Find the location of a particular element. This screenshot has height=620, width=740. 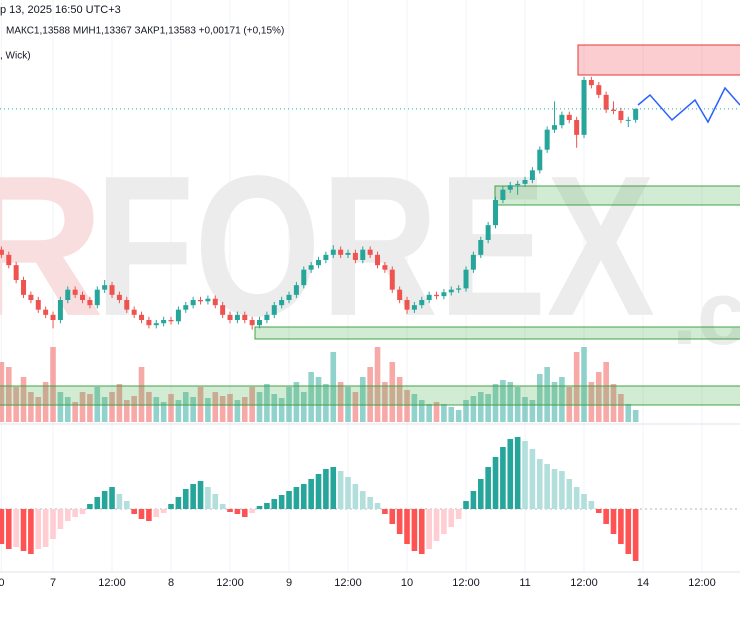

watermark-lead: R is located at coordinates (52, 246).